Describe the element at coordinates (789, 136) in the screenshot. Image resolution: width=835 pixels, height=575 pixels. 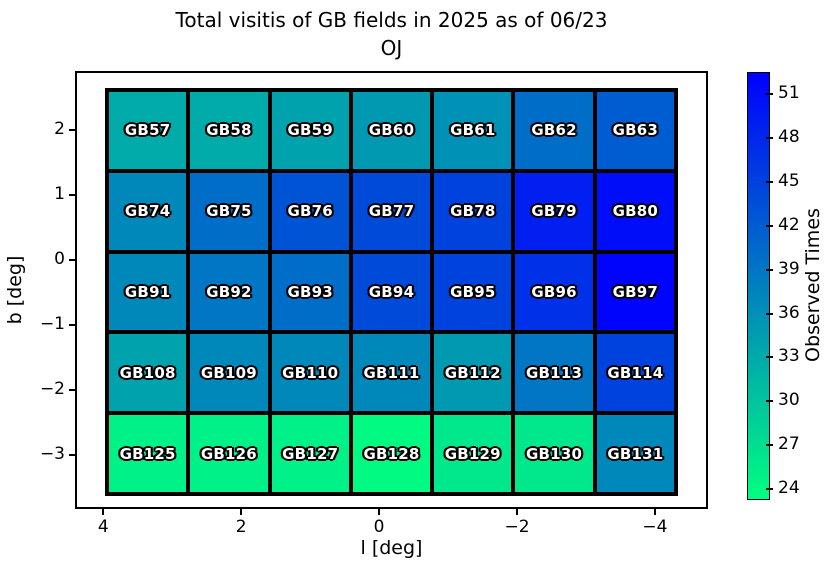
I see `colorbar-tick-label: 48` at that location.